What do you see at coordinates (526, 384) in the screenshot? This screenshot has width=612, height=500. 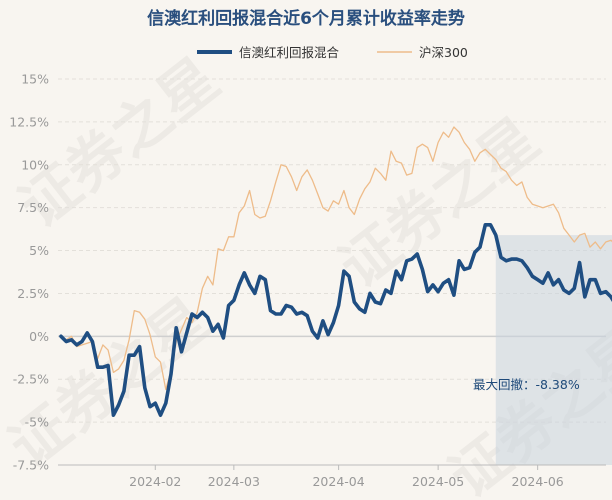 I see `max-drawdown-label: 最大回撤：-8.38%` at bounding box center [526, 384].